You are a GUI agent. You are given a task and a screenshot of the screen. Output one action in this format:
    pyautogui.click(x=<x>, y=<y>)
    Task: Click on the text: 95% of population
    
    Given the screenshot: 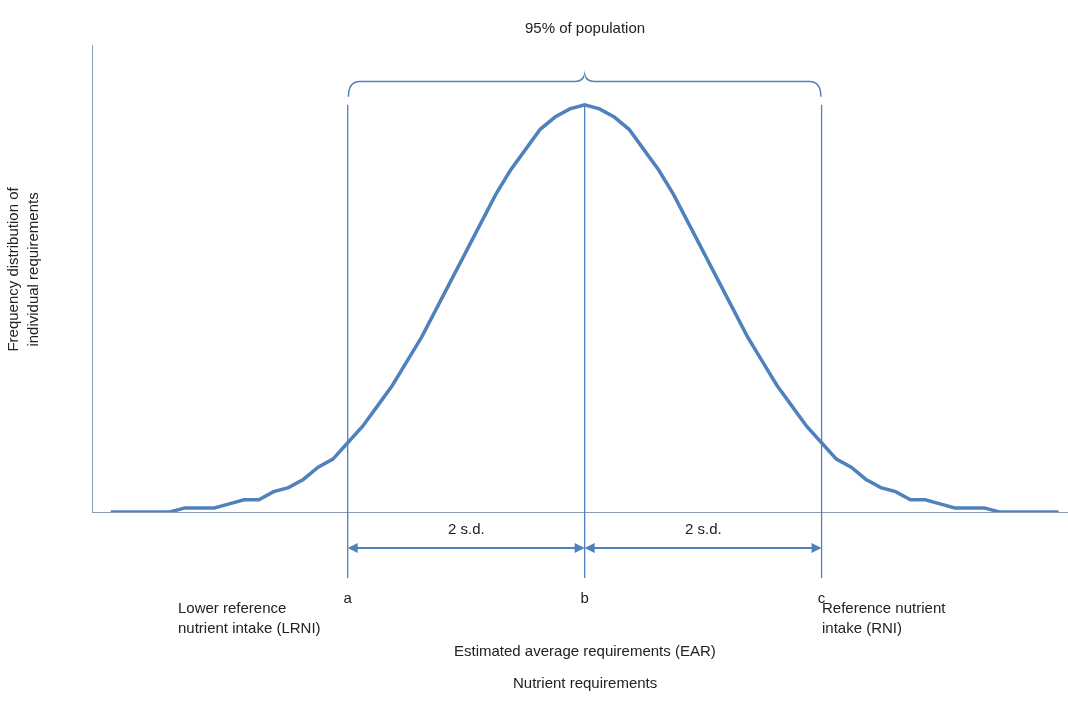 What is the action you would take?
    pyautogui.click(x=585, y=27)
    